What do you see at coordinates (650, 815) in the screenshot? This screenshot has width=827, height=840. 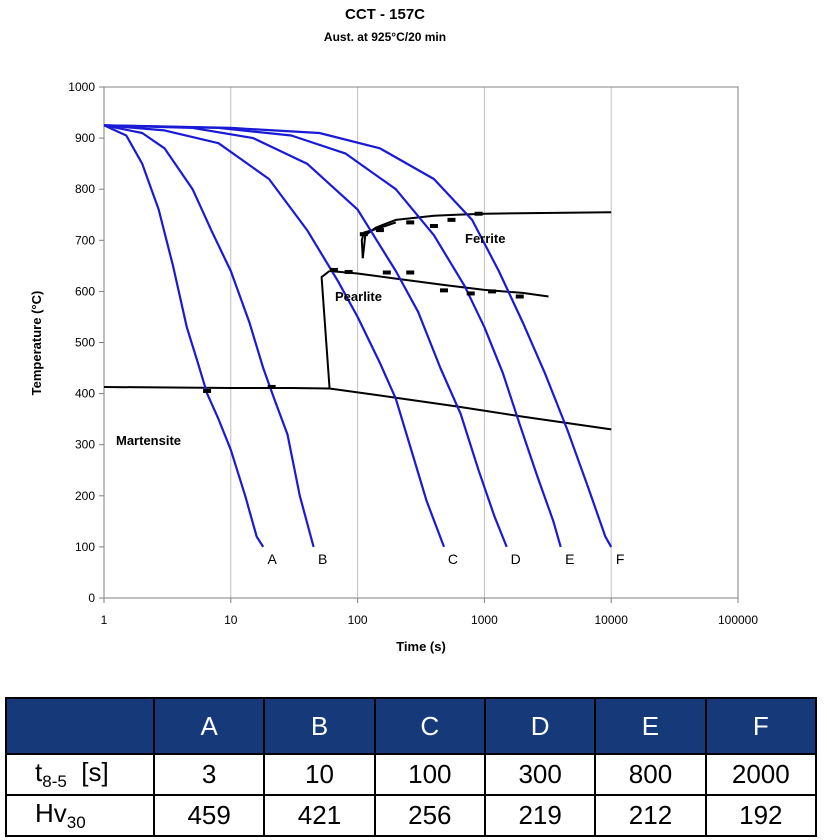 I see `table-cell: 212` at bounding box center [650, 815].